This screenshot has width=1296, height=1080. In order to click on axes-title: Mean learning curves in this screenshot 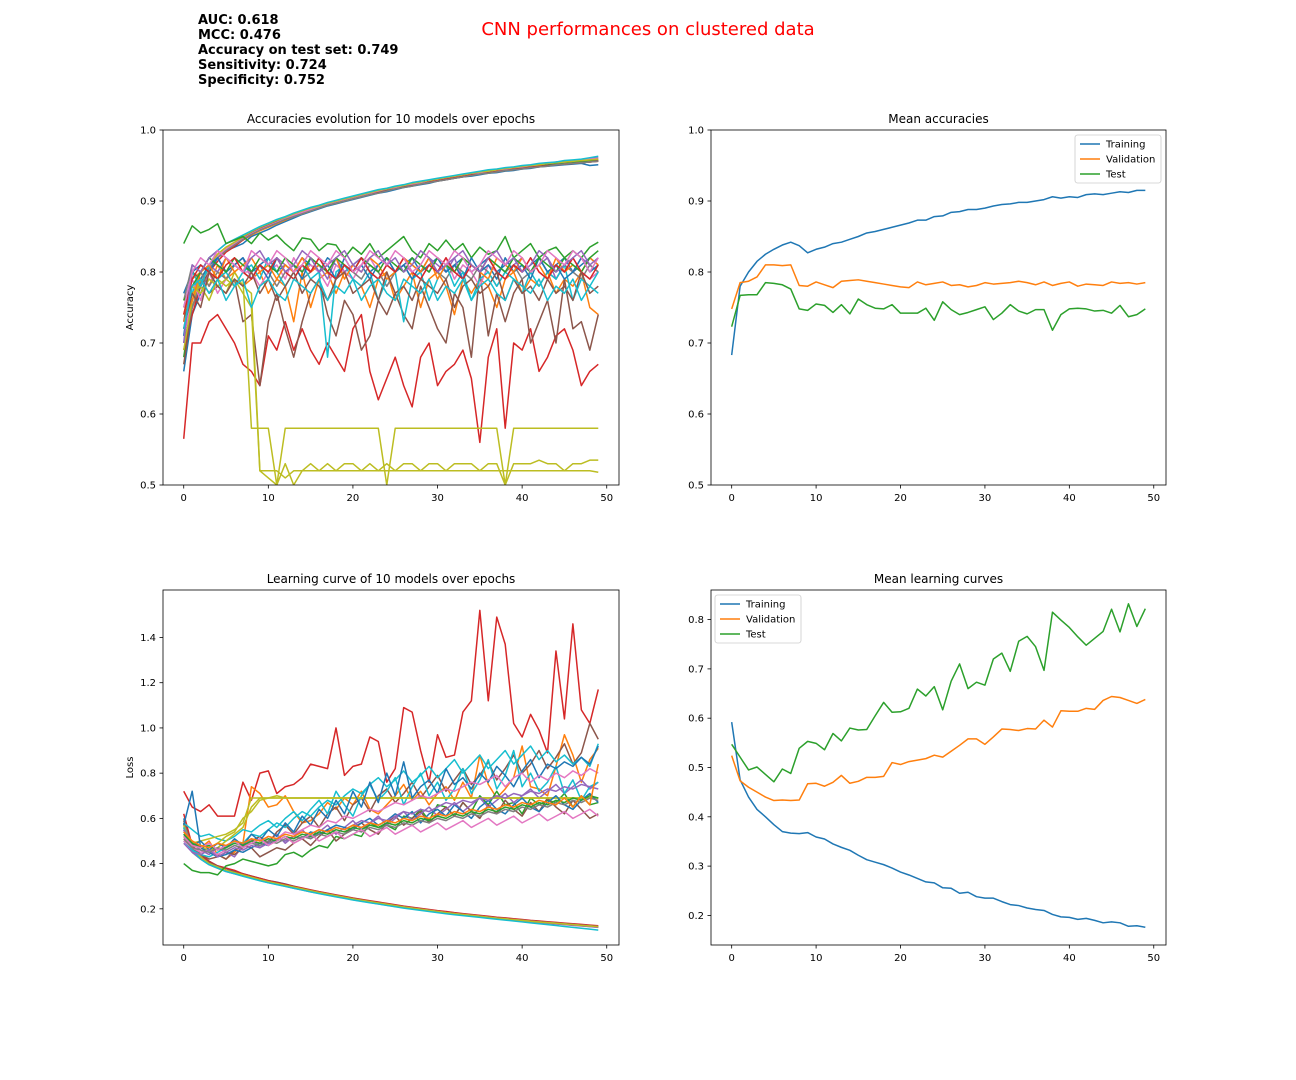, I will do `click(938, 579)`.